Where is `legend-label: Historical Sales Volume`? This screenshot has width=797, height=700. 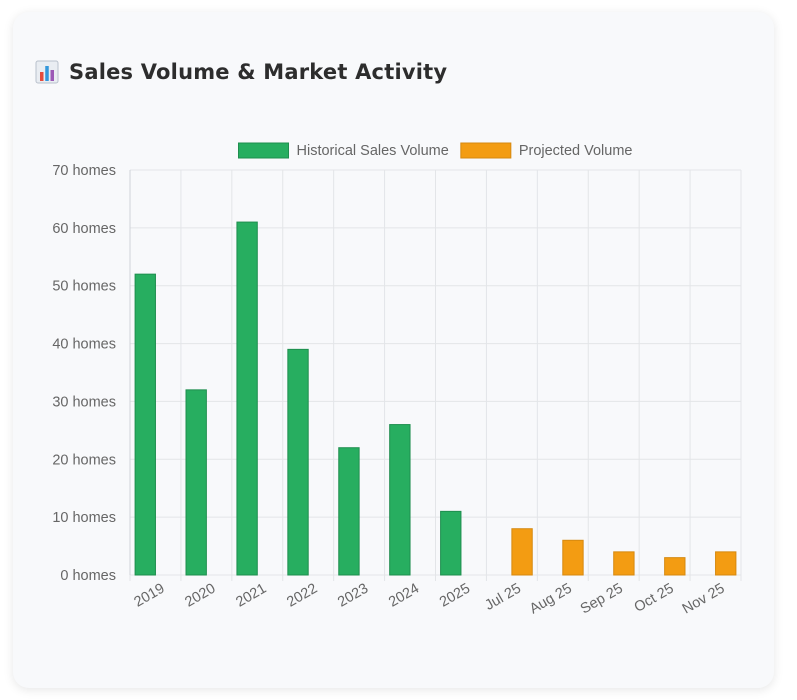
legend-label: Historical Sales Volume is located at coordinates (373, 151).